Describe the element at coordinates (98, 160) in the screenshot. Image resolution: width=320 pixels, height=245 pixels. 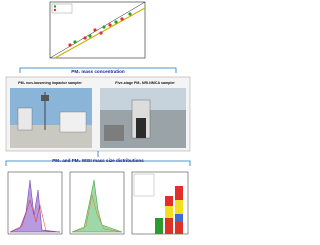
I see `distribution-heading: PM₁ and PM₁ WSII mass size distributions` at that location.